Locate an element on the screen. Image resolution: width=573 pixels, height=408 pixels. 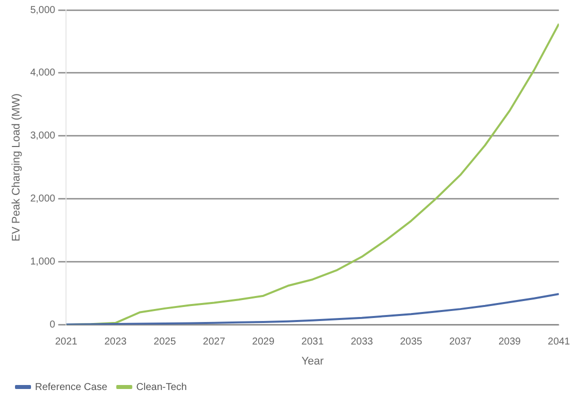
x-tick-label: 2027 is located at coordinates (214, 342).